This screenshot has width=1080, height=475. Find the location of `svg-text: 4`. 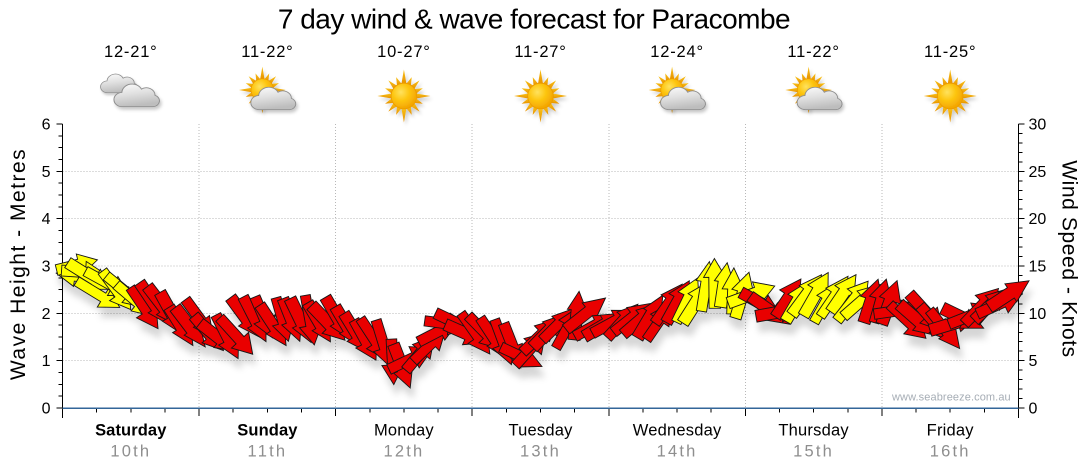

svg-text: 4 is located at coordinates (46, 219).